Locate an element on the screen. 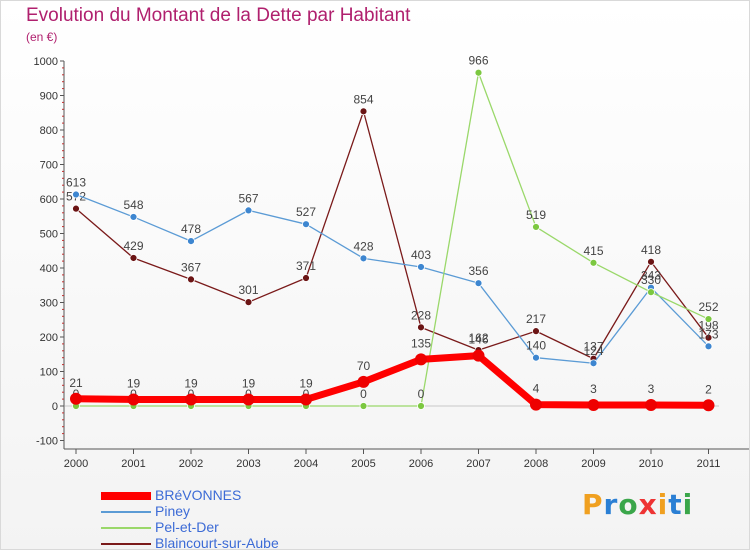 This screenshot has height=551, width=750. data-label: 567 is located at coordinates (248, 198).